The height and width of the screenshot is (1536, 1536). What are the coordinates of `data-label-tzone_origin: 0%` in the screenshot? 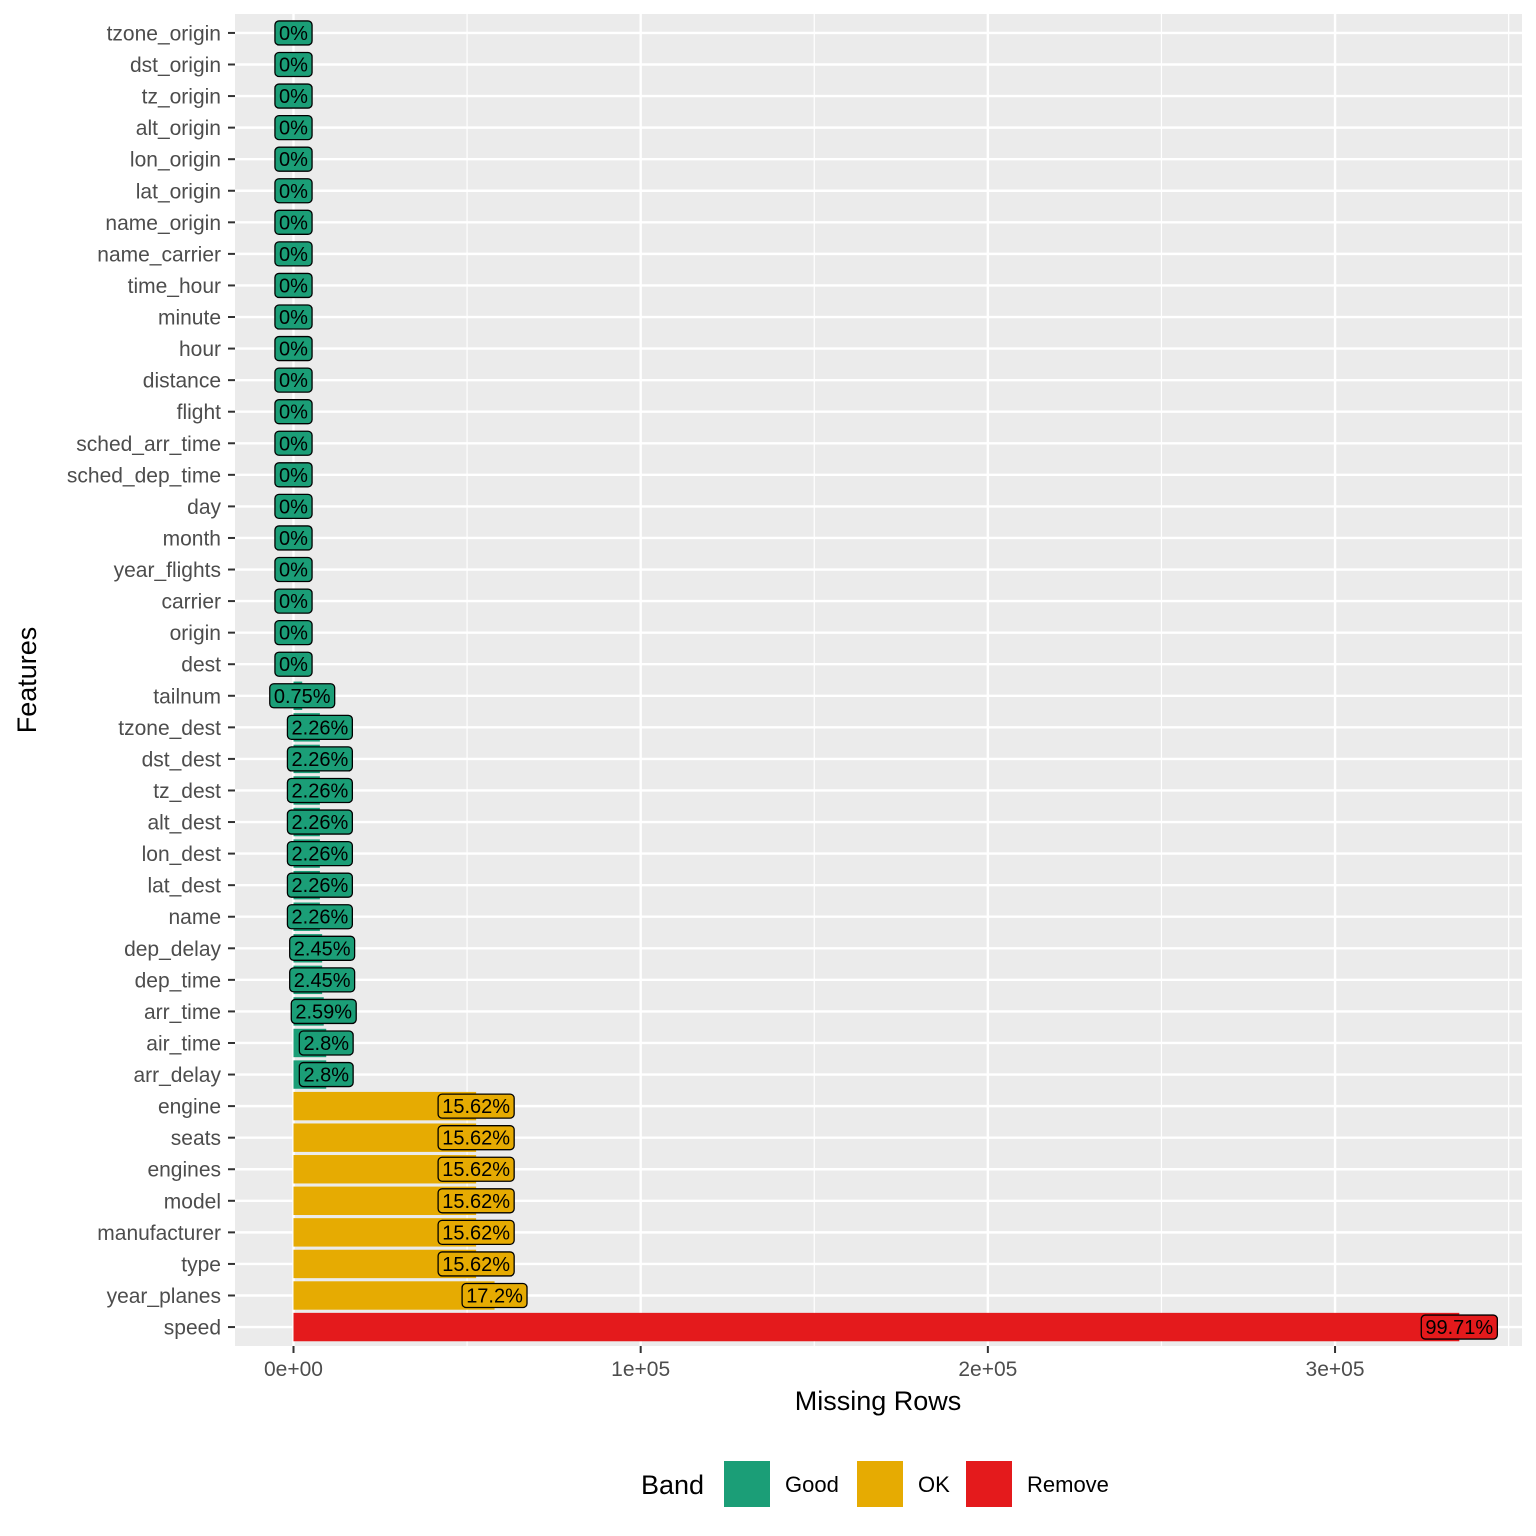 It's located at (293, 33).